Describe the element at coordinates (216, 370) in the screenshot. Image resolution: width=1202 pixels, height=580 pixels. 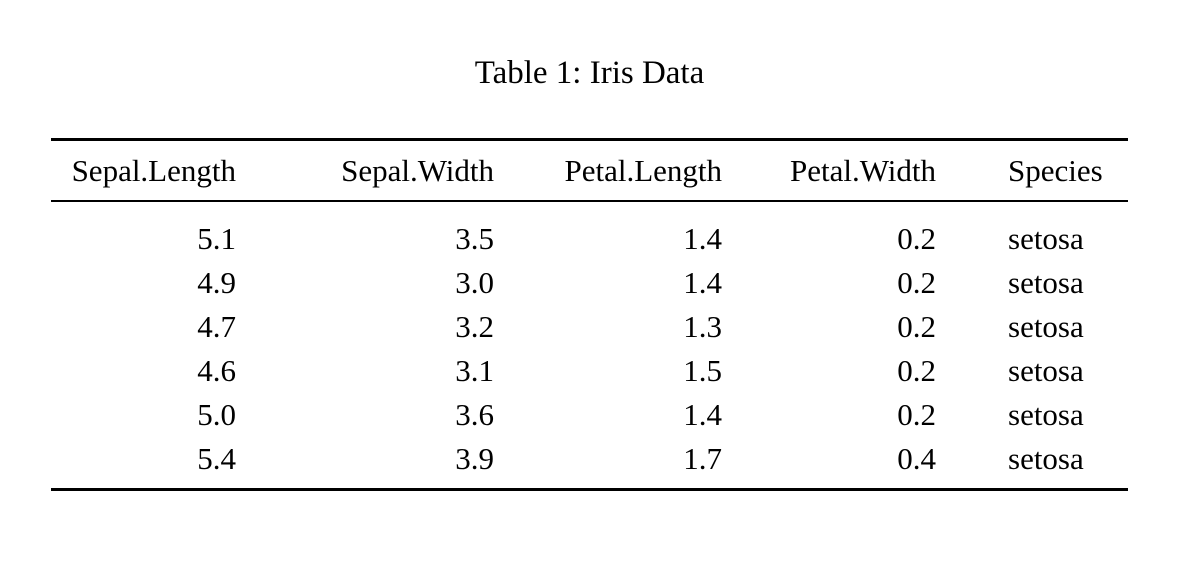
I see `cell-sepal-length: 4.6` at that location.